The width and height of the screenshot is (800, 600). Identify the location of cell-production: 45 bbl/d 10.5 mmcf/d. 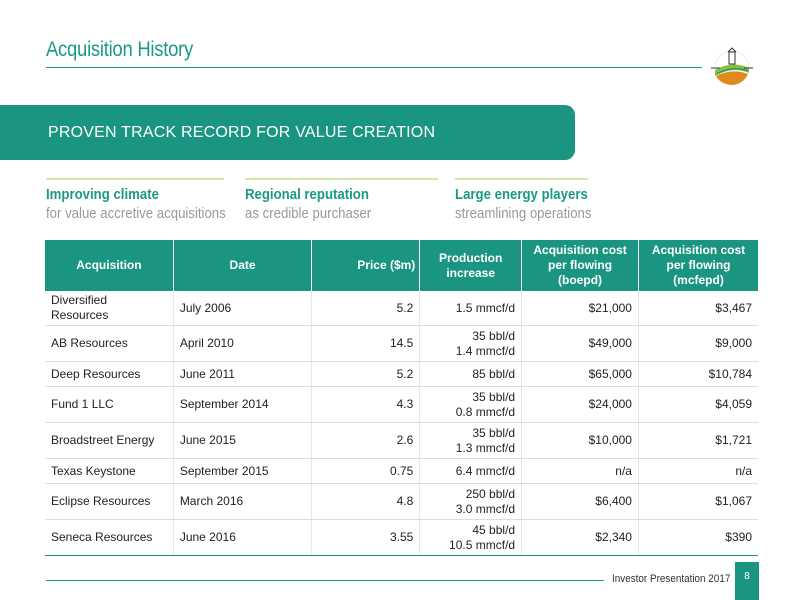
(471, 537).